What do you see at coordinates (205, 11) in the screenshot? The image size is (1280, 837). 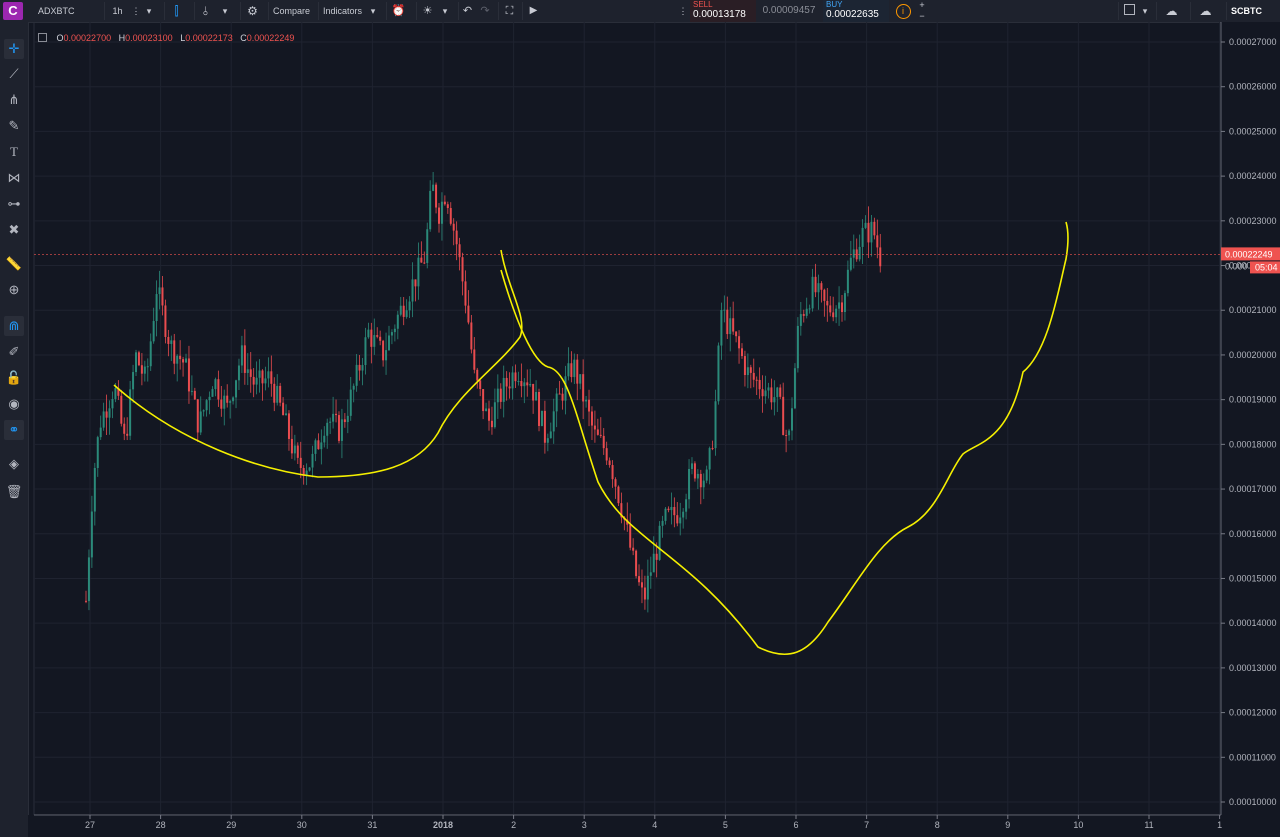 I see `bar-style-icon: ⫰` at bounding box center [205, 11].